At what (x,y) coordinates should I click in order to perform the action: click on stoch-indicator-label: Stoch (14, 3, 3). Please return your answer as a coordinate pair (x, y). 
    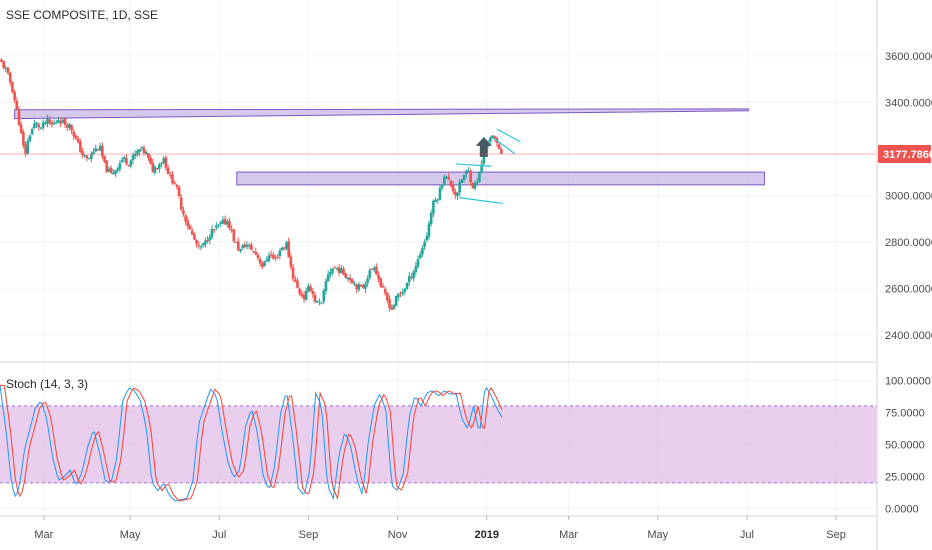
    Looking at the image, I should click on (47, 384).